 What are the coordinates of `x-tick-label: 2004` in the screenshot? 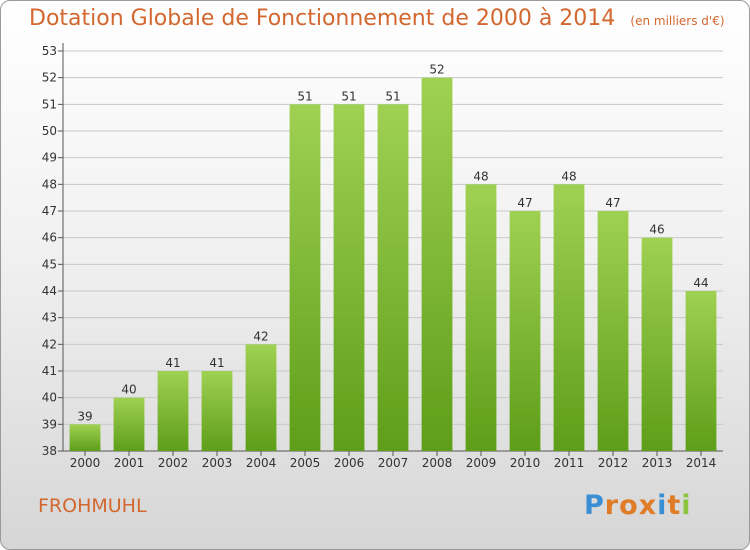 It's located at (261, 463).